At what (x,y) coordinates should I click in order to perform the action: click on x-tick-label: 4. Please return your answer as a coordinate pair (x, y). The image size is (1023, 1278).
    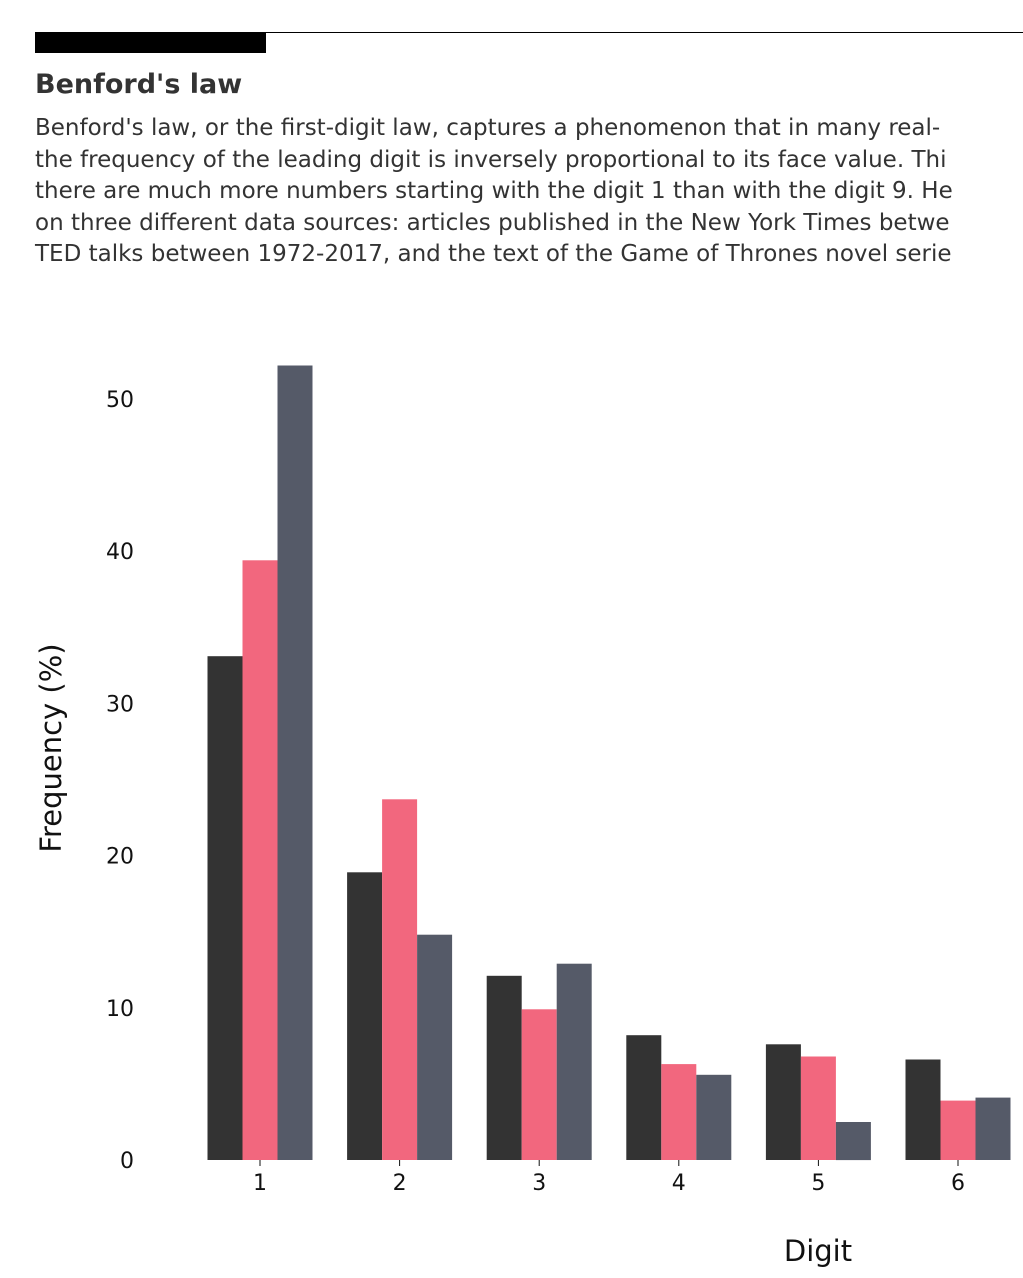
    Looking at the image, I should click on (679, 1183).